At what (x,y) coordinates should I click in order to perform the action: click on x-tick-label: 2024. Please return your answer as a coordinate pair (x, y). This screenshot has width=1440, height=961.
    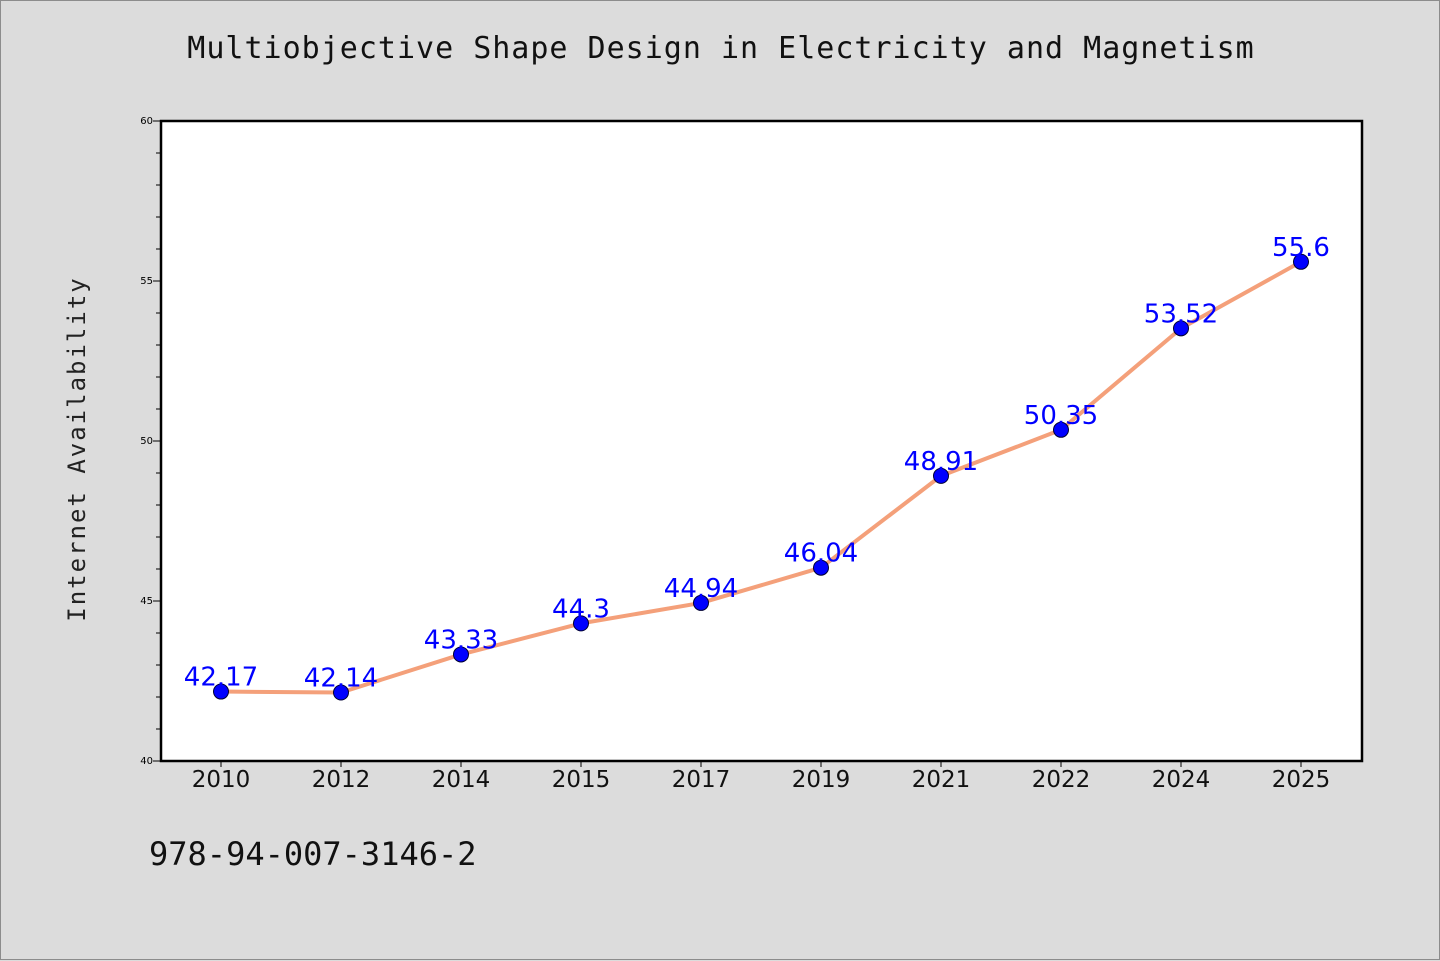
    Looking at the image, I should click on (1181, 780).